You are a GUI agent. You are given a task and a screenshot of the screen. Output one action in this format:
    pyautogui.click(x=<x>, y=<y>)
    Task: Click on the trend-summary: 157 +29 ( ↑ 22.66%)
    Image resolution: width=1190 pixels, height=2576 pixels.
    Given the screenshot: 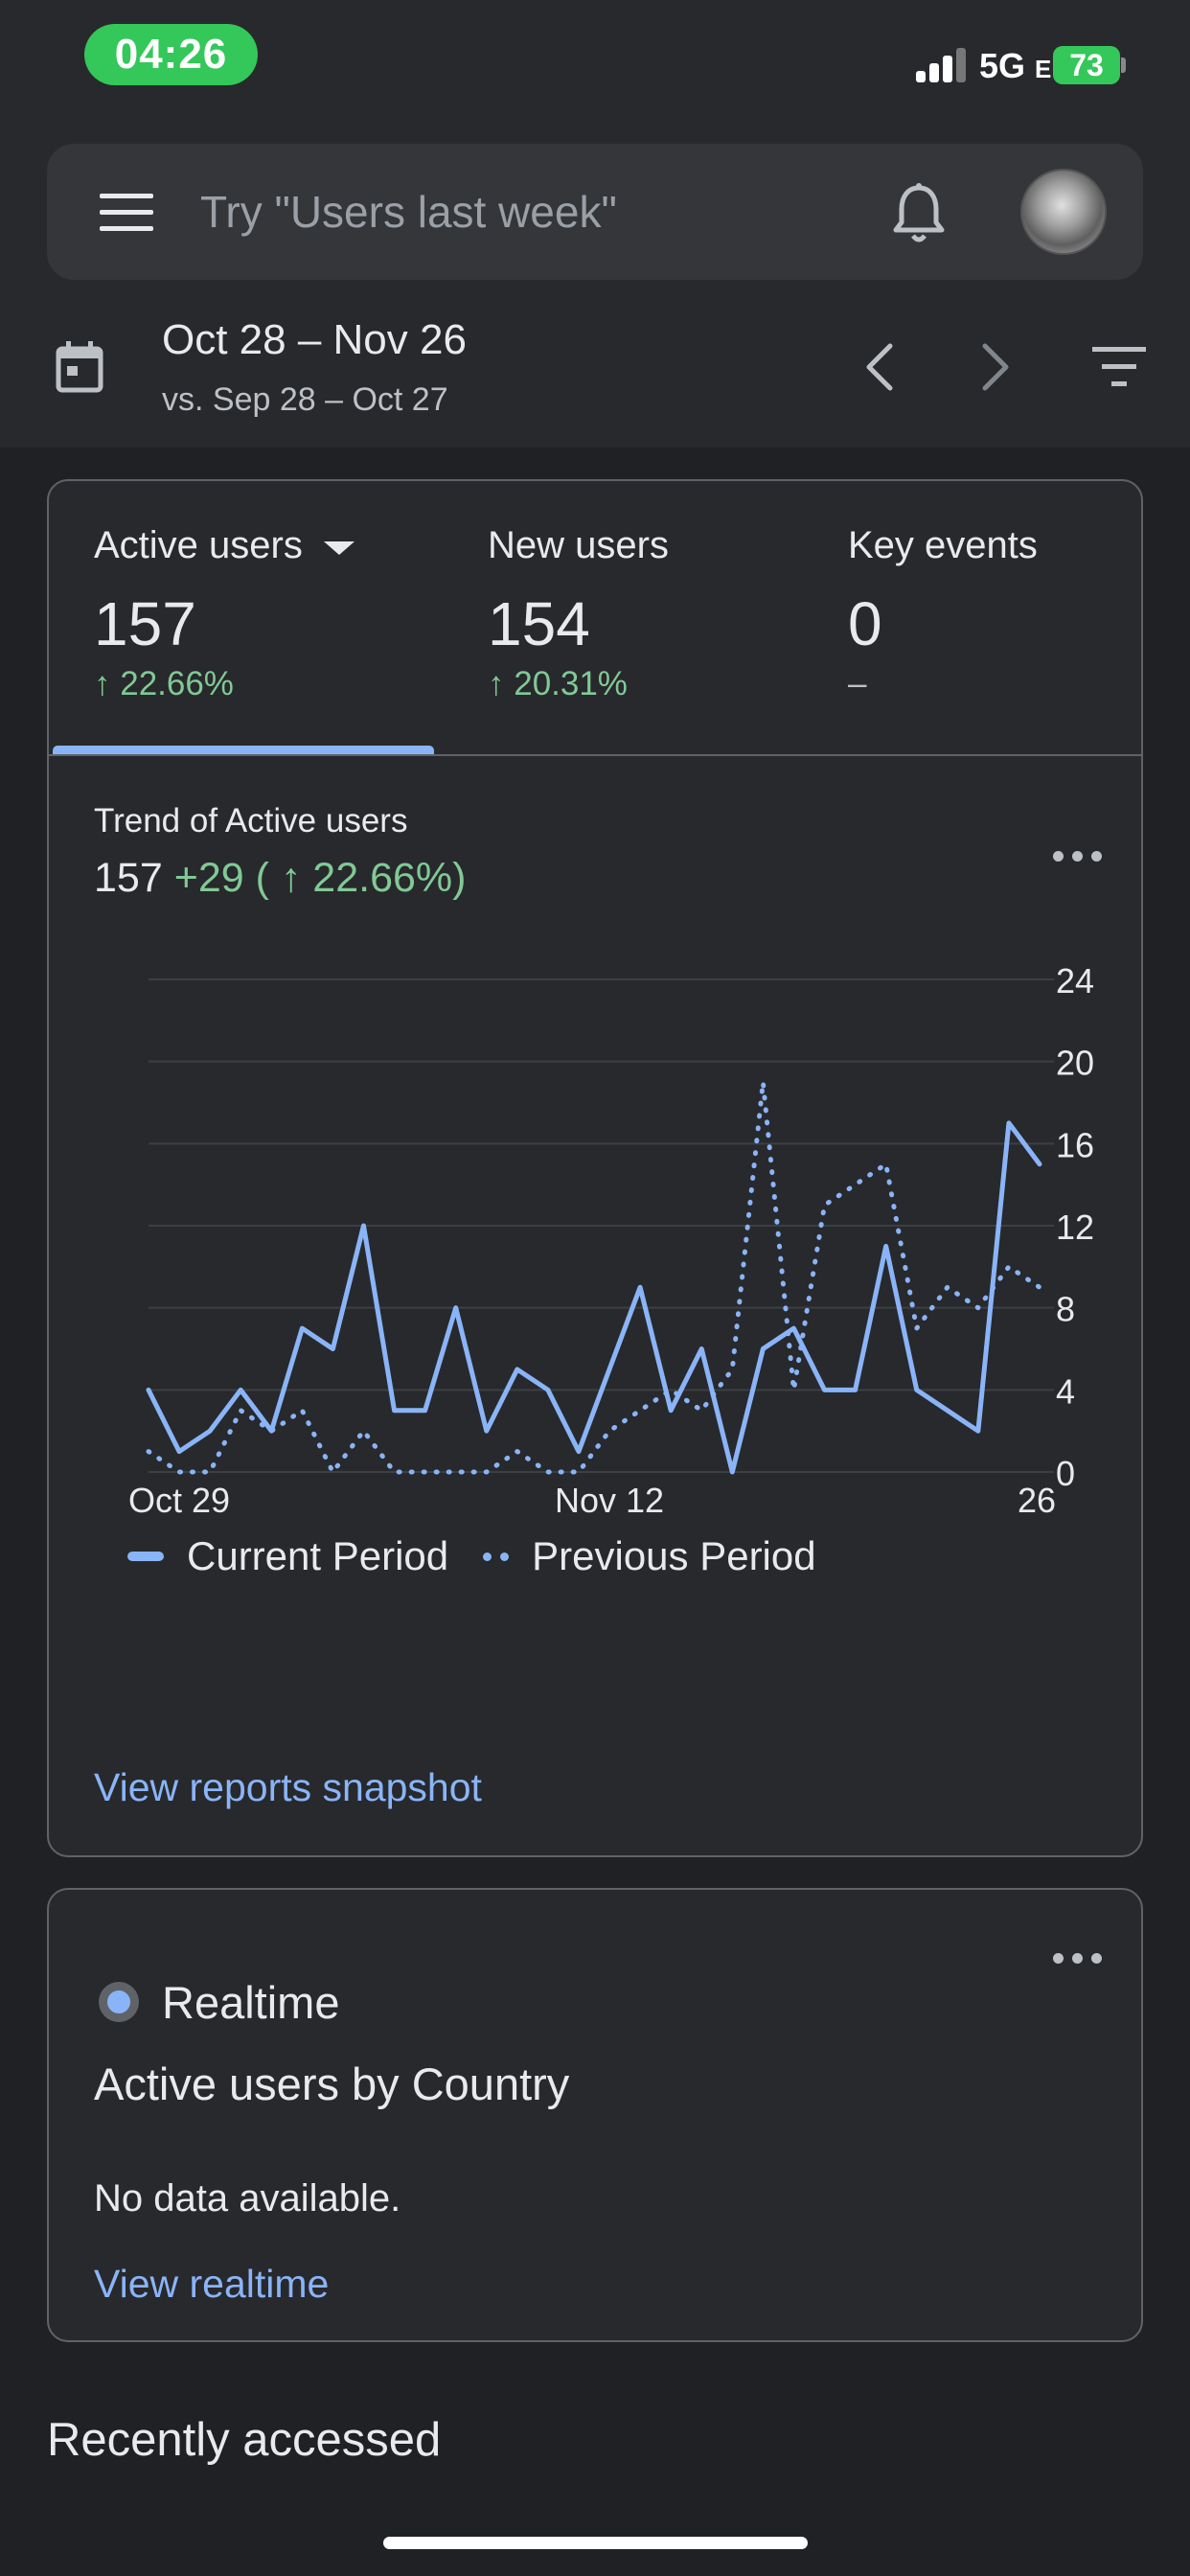 What is the action you would take?
    pyautogui.click(x=280, y=878)
    